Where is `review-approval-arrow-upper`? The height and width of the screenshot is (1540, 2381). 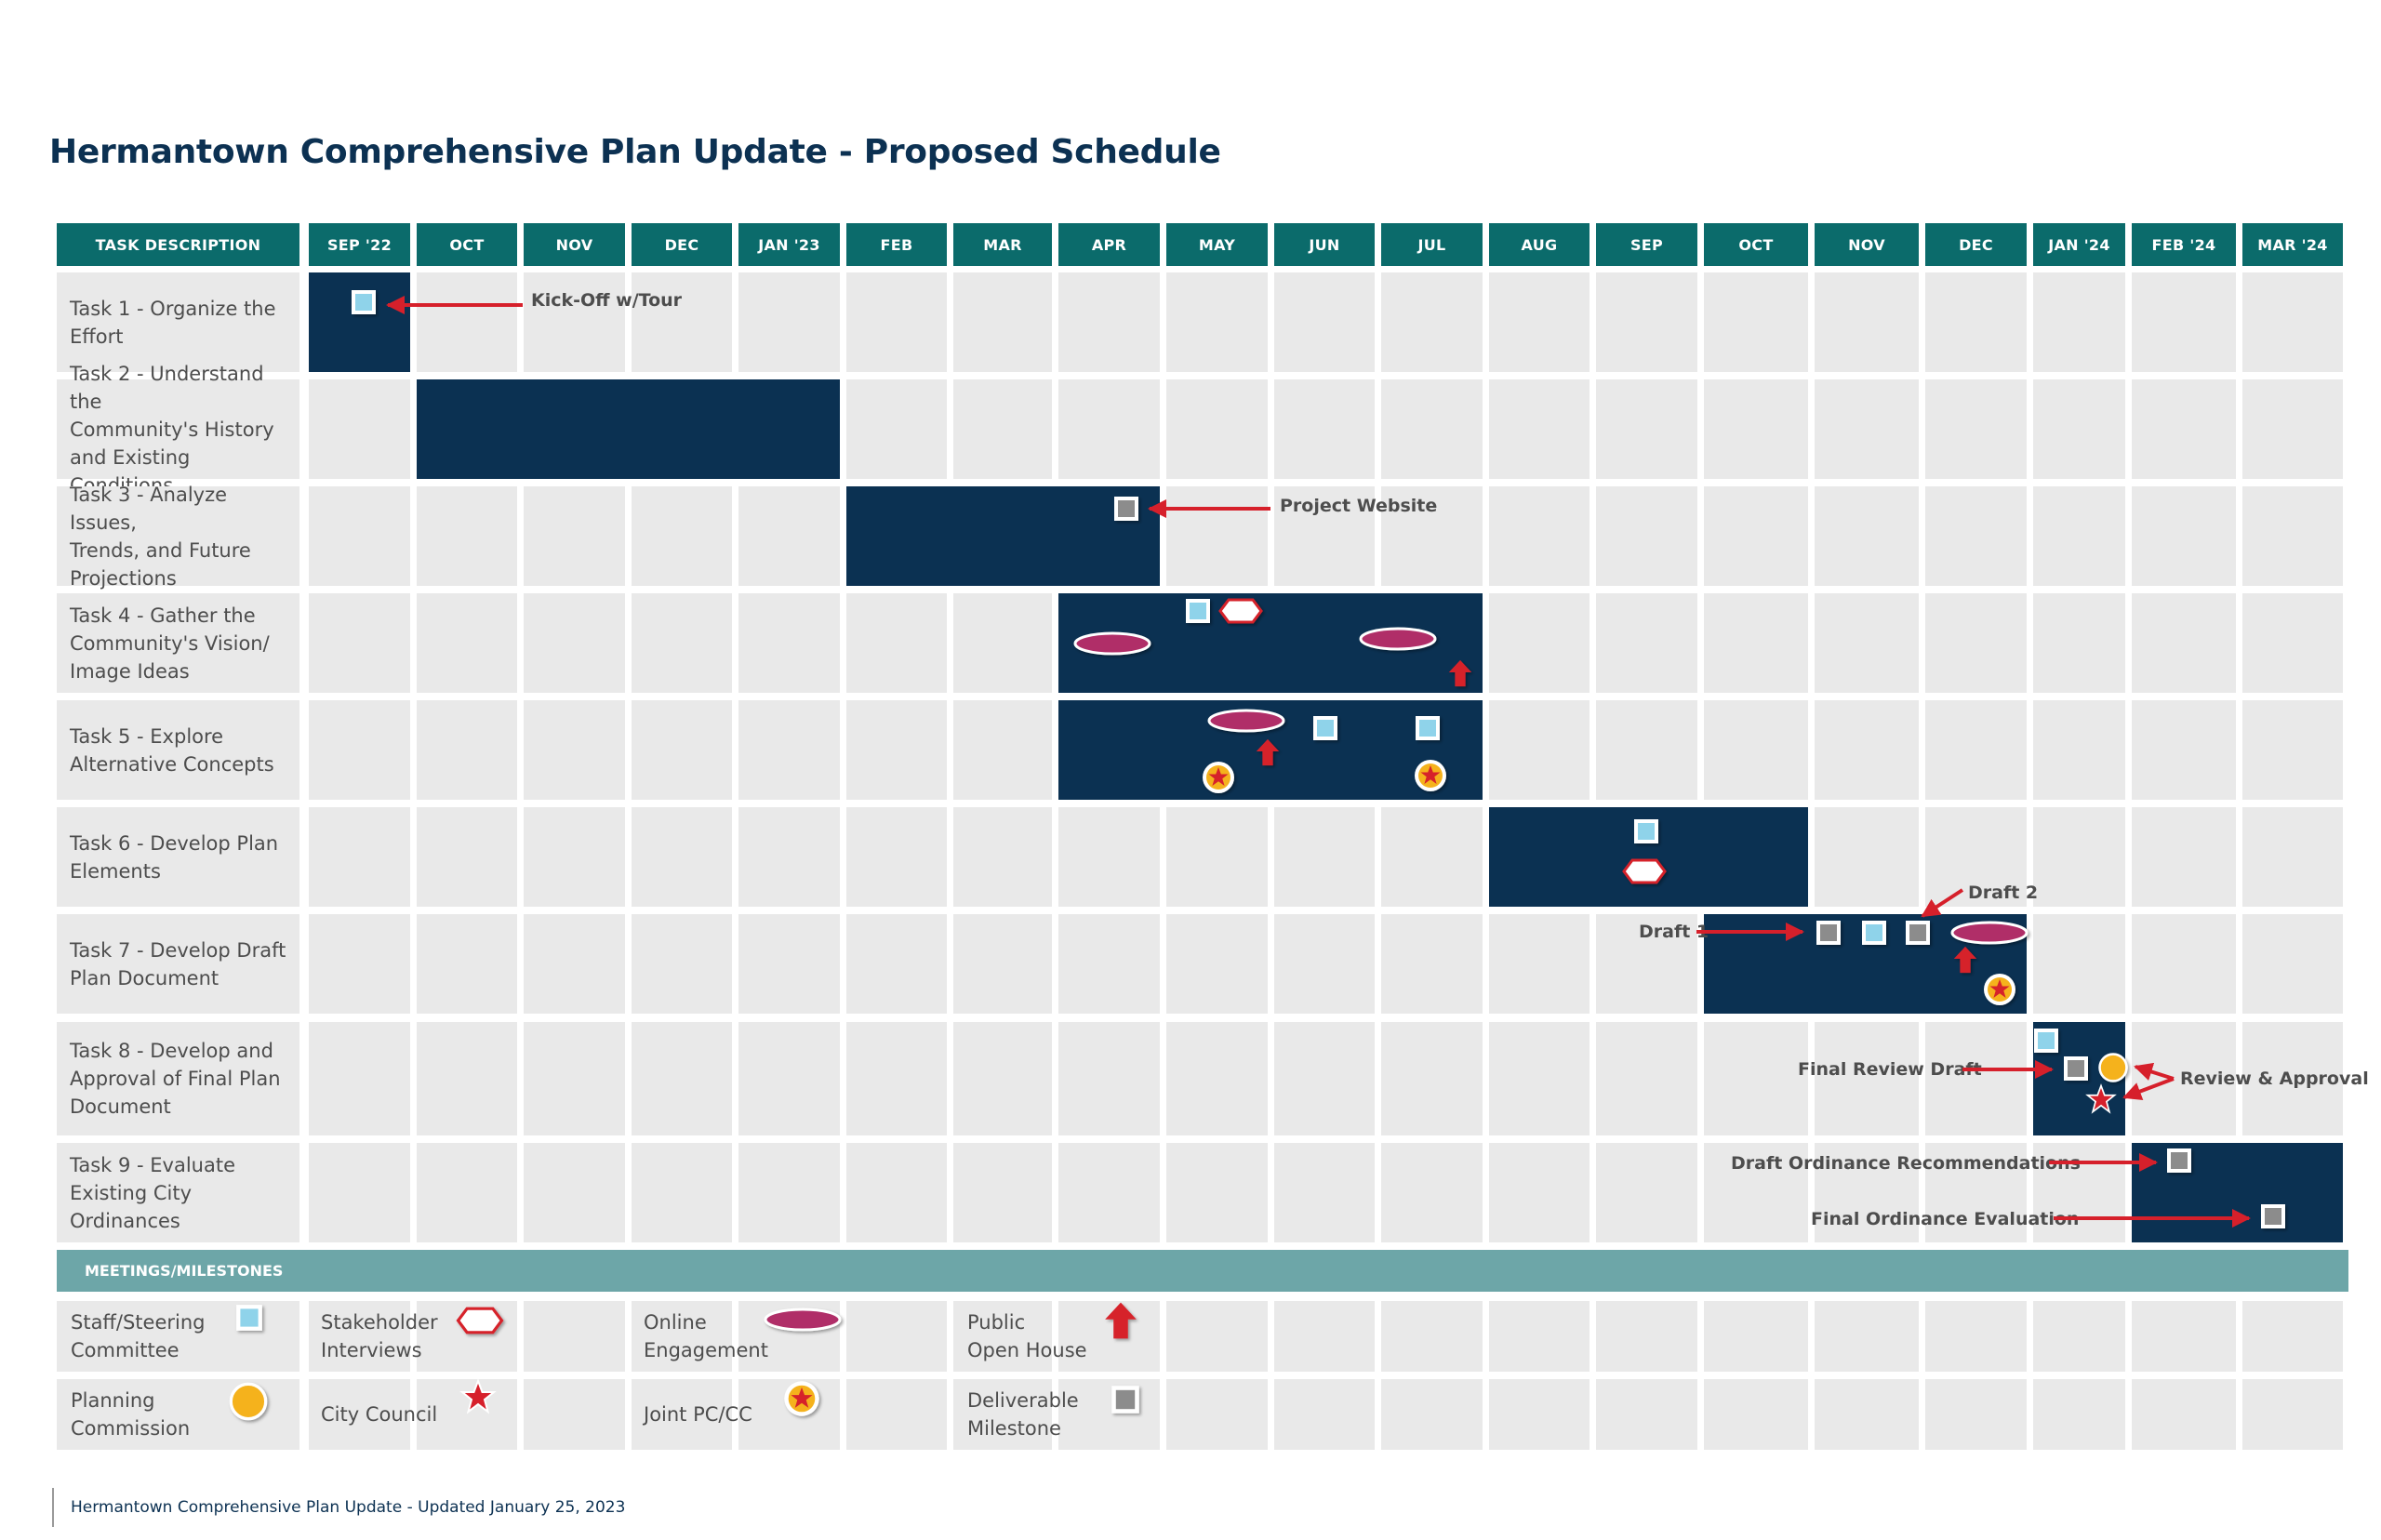
review-approval-arrow-upper is located at coordinates (2155, 1071).